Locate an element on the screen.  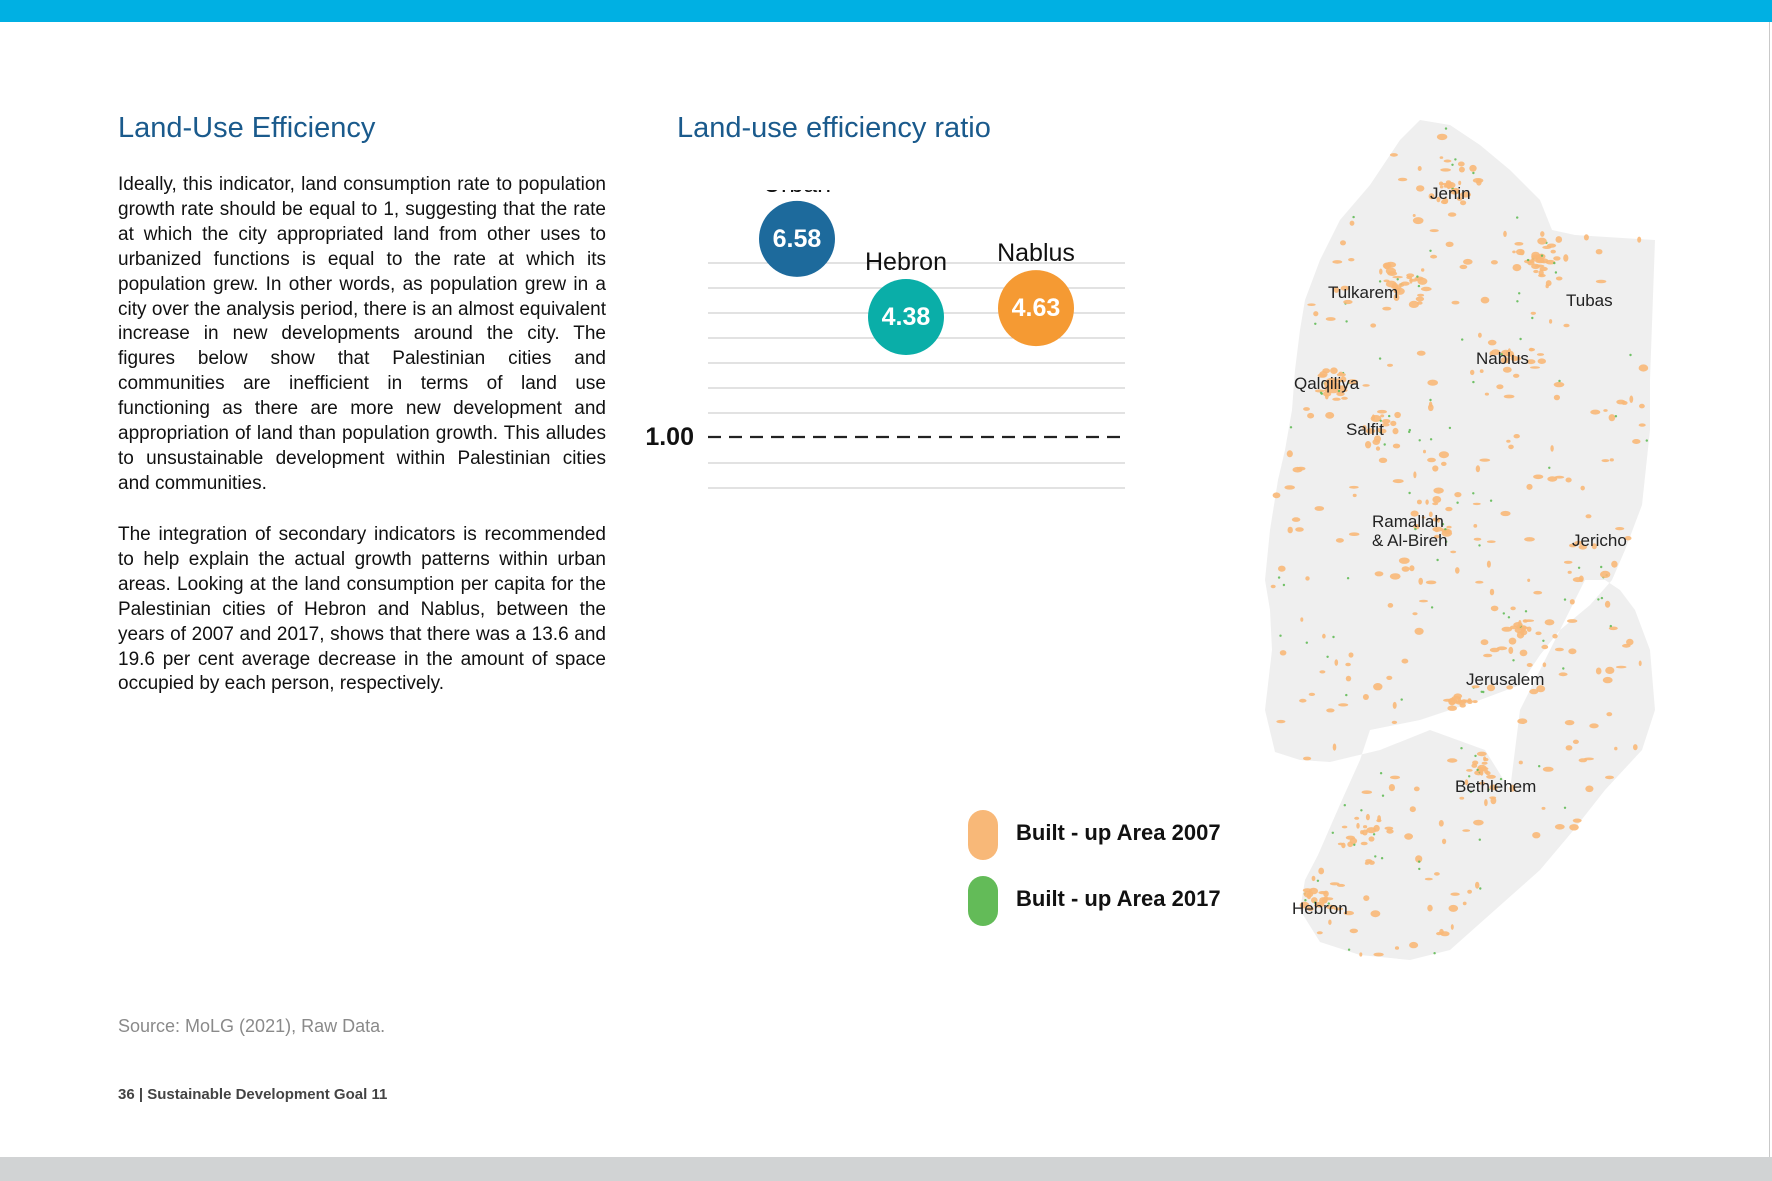
legend-label-2007: Built - up Area 2007 is located at coordinates (1118, 832).